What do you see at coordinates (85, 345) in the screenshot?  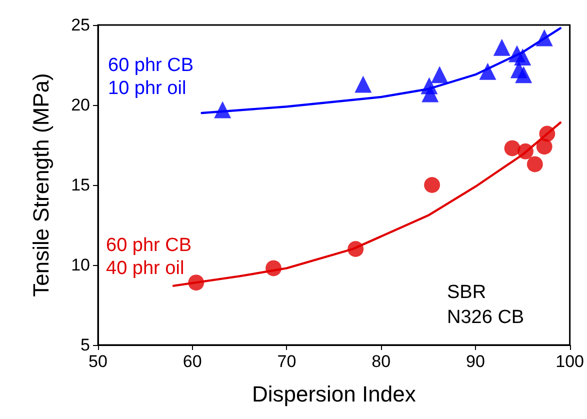 I see `y-tick-label: 5` at bounding box center [85, 345].